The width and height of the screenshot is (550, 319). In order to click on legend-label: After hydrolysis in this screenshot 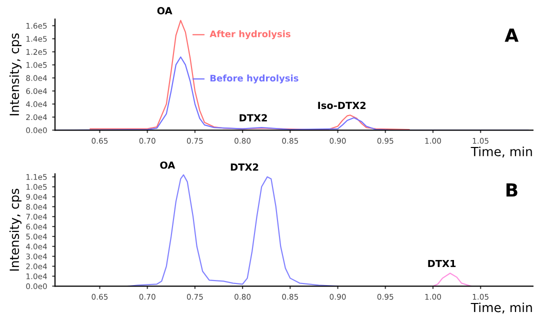, I will do `click(250, 35)`.